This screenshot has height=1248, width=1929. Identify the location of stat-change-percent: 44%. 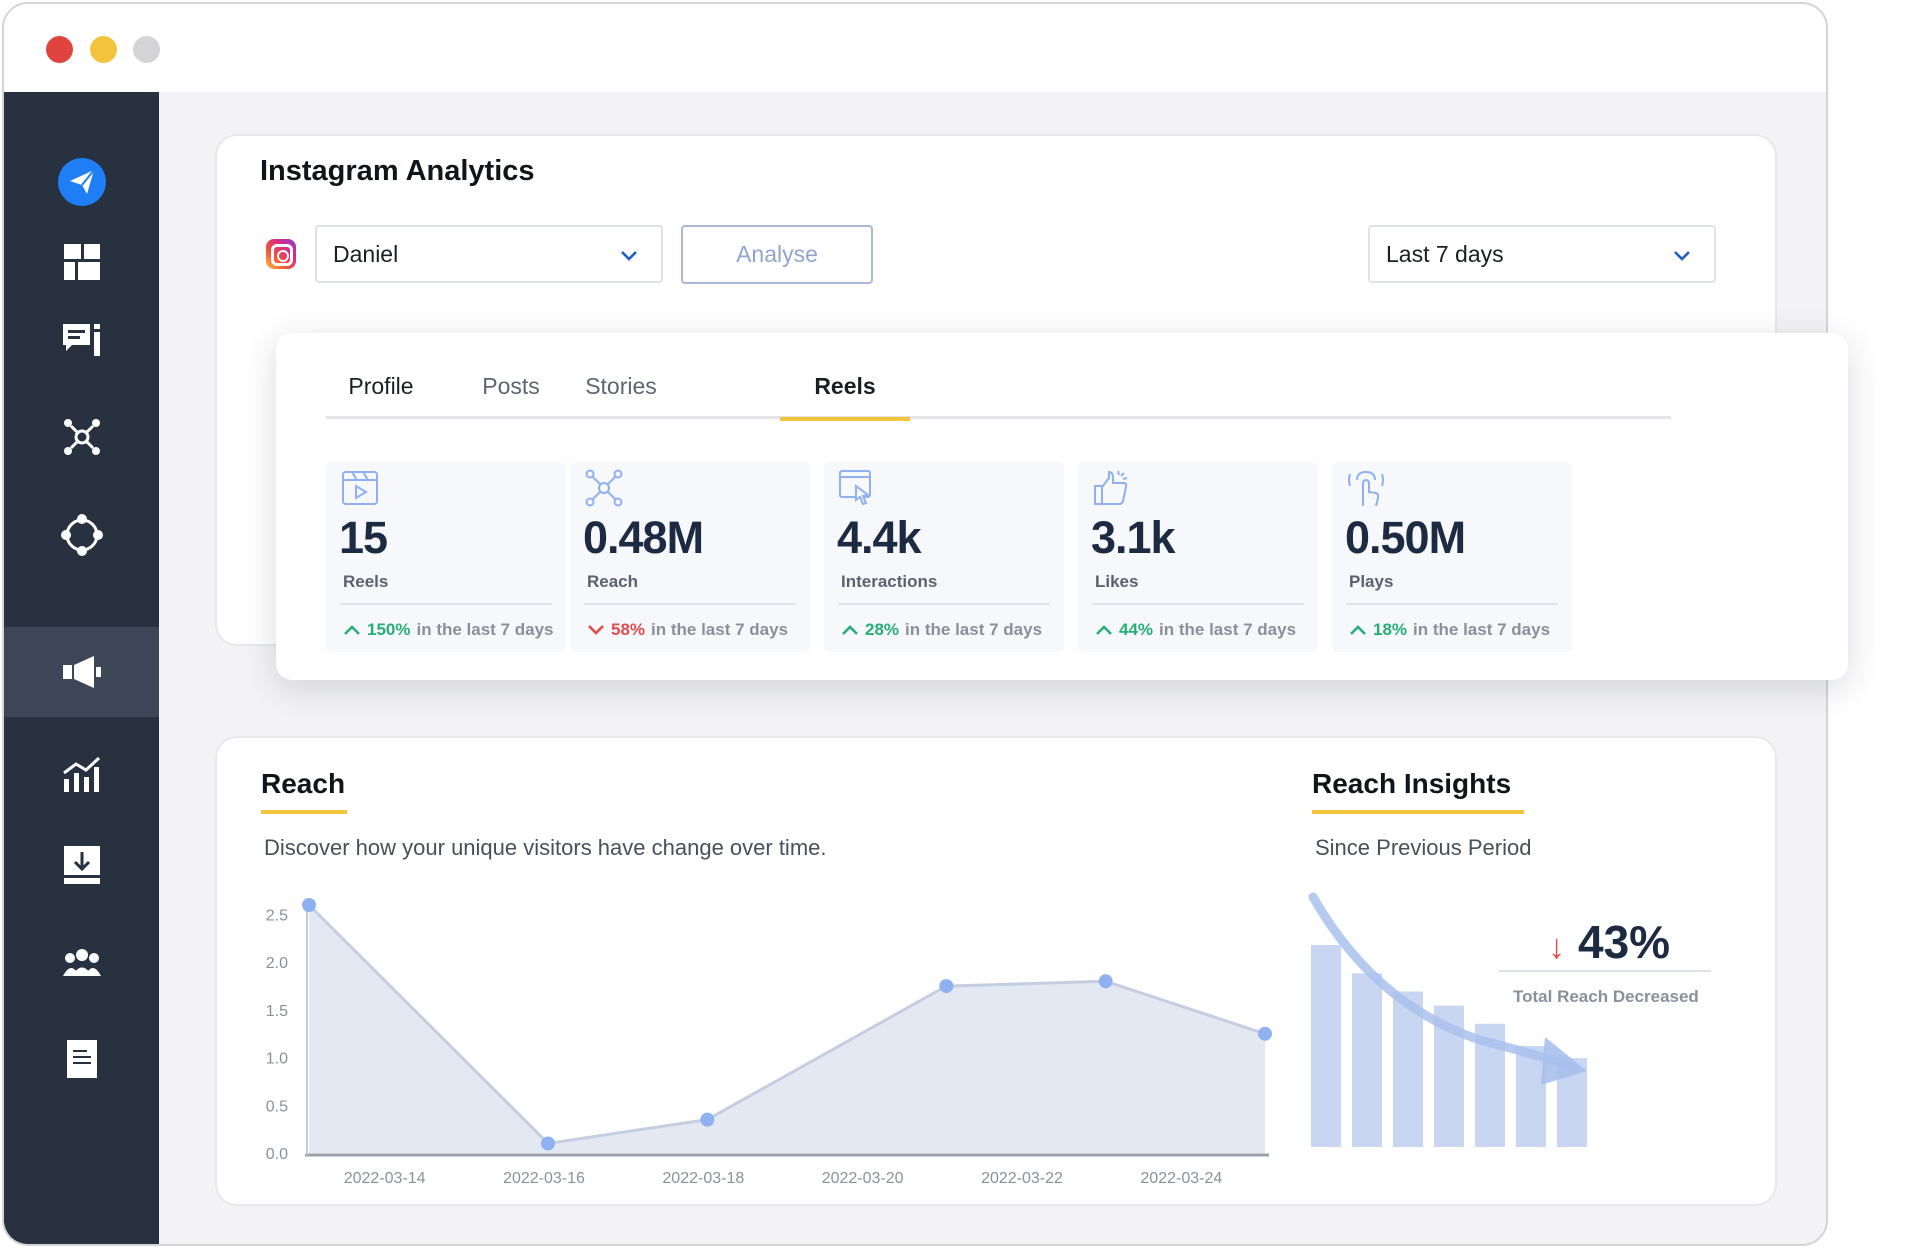
(1136, 629).